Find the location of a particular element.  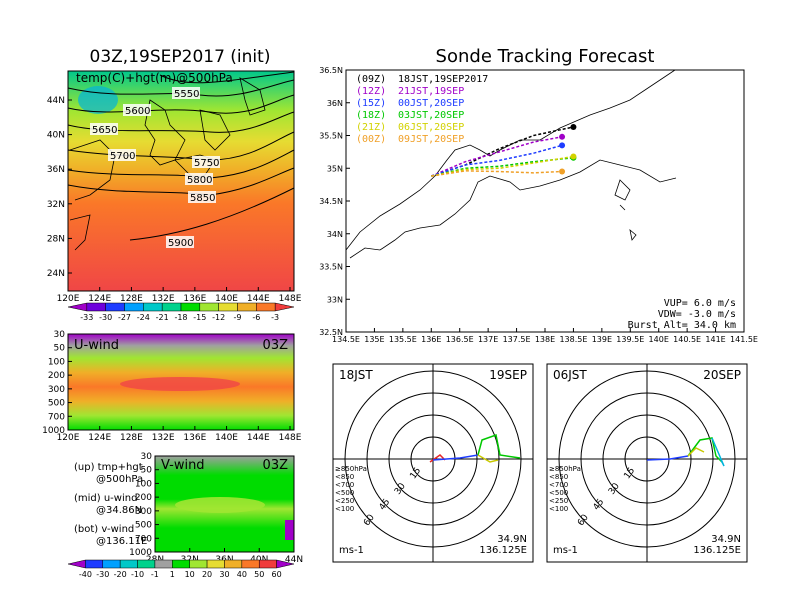

uwind-ylabel-200: 200 is located at coordinates (56, 376).